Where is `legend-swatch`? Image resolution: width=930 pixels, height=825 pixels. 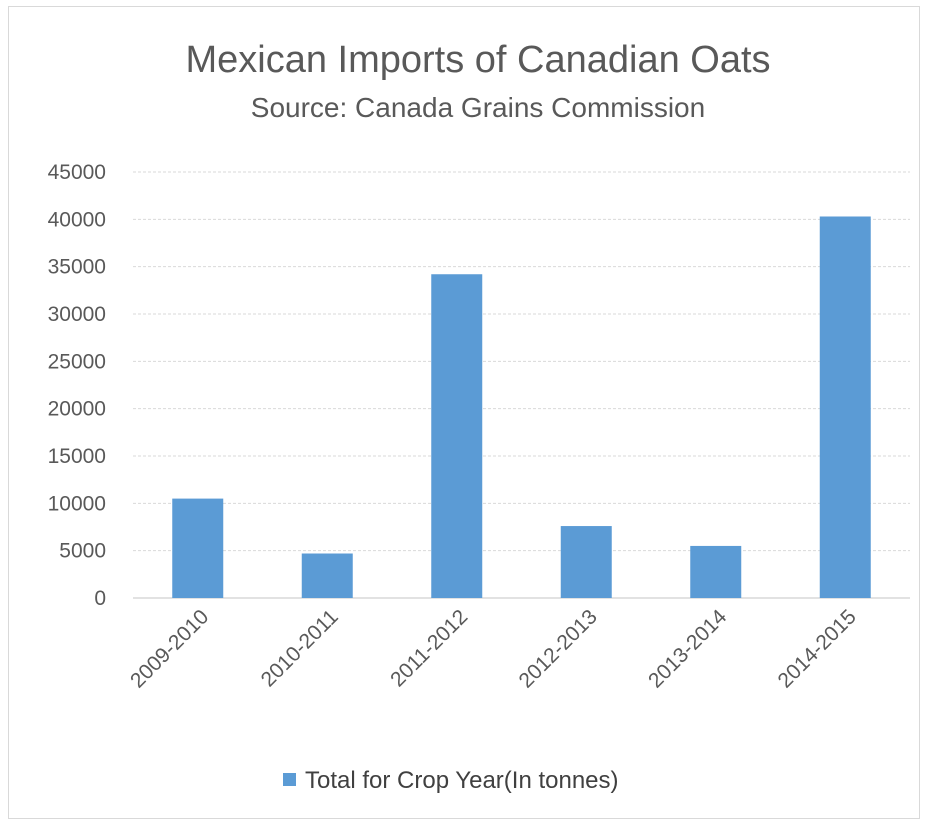 legend-swatch is located at coordinates (289, 779).